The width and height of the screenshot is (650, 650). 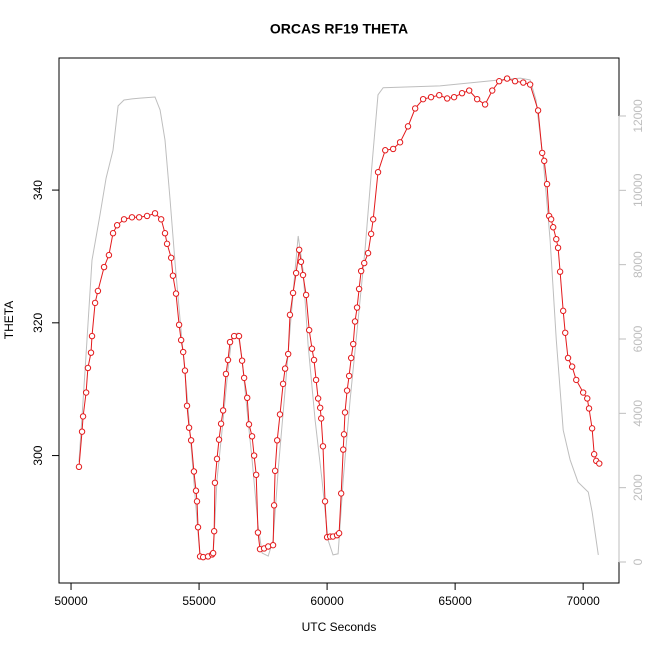 What do you see at coordinates (638, 487) in the screenshot?
I see `y2-tick-label: 2000` at bounding box center [638, 487].